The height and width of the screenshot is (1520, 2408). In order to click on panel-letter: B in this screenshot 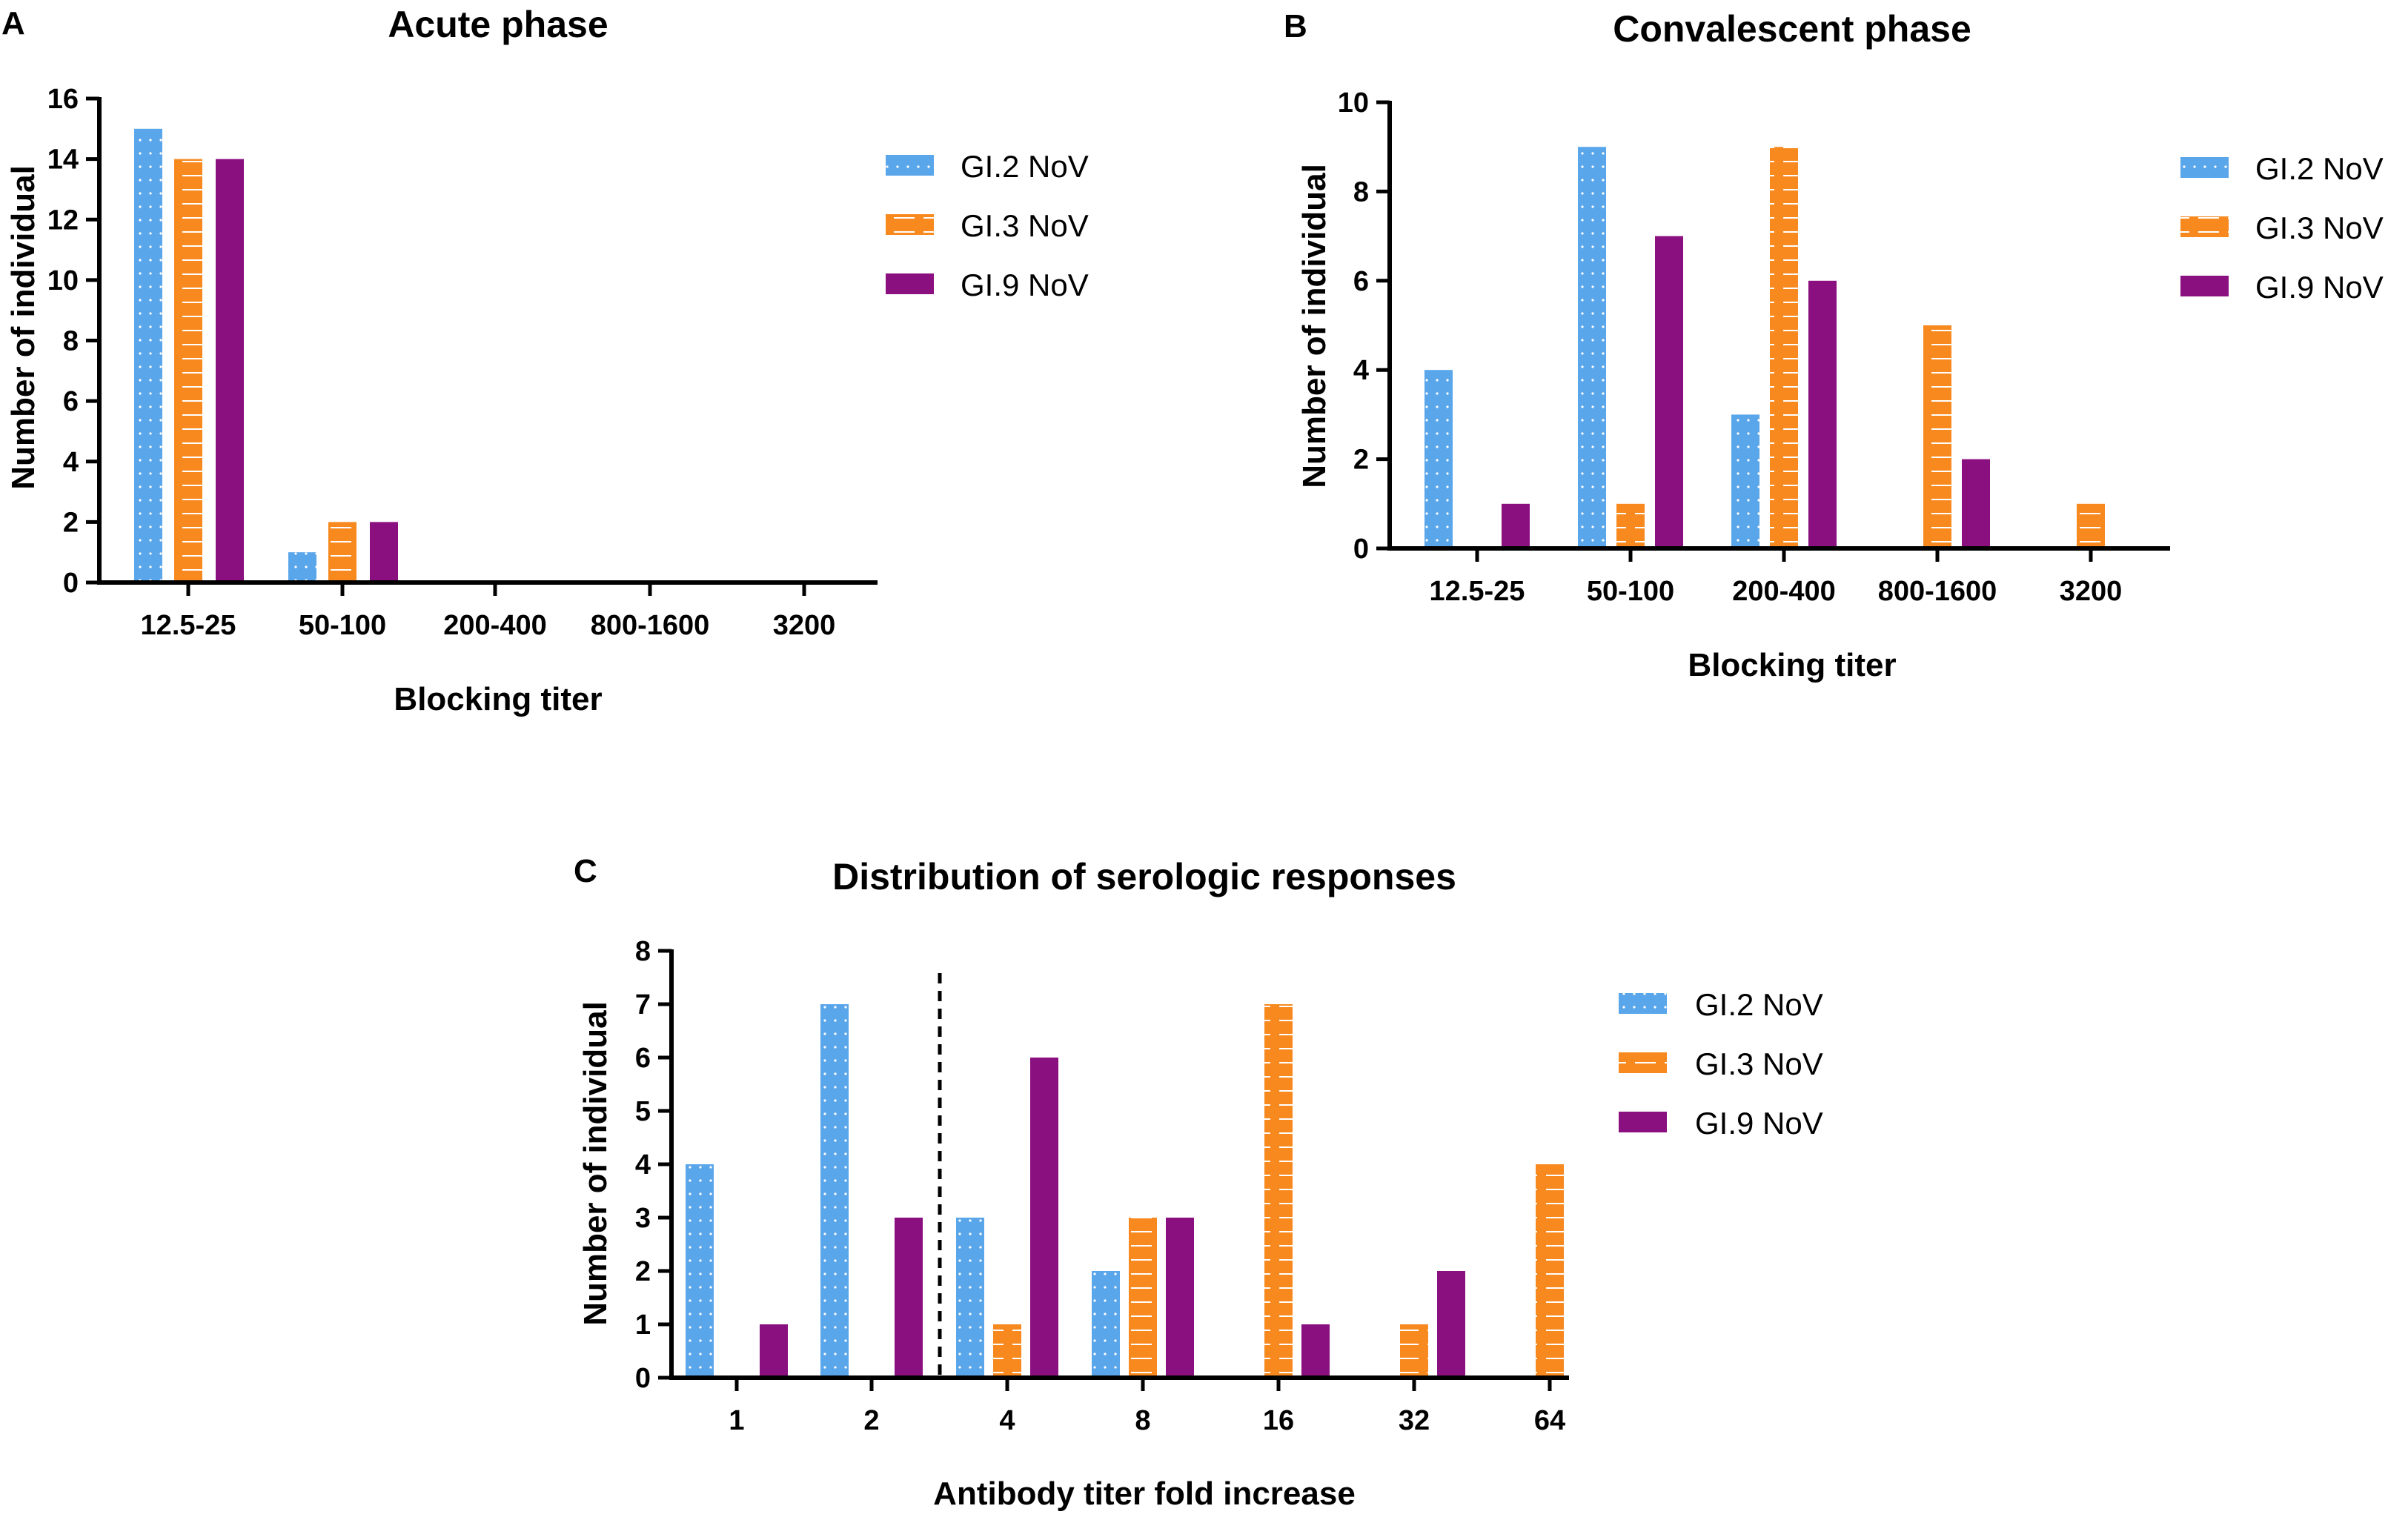, I will do `click(1296, 26)`.